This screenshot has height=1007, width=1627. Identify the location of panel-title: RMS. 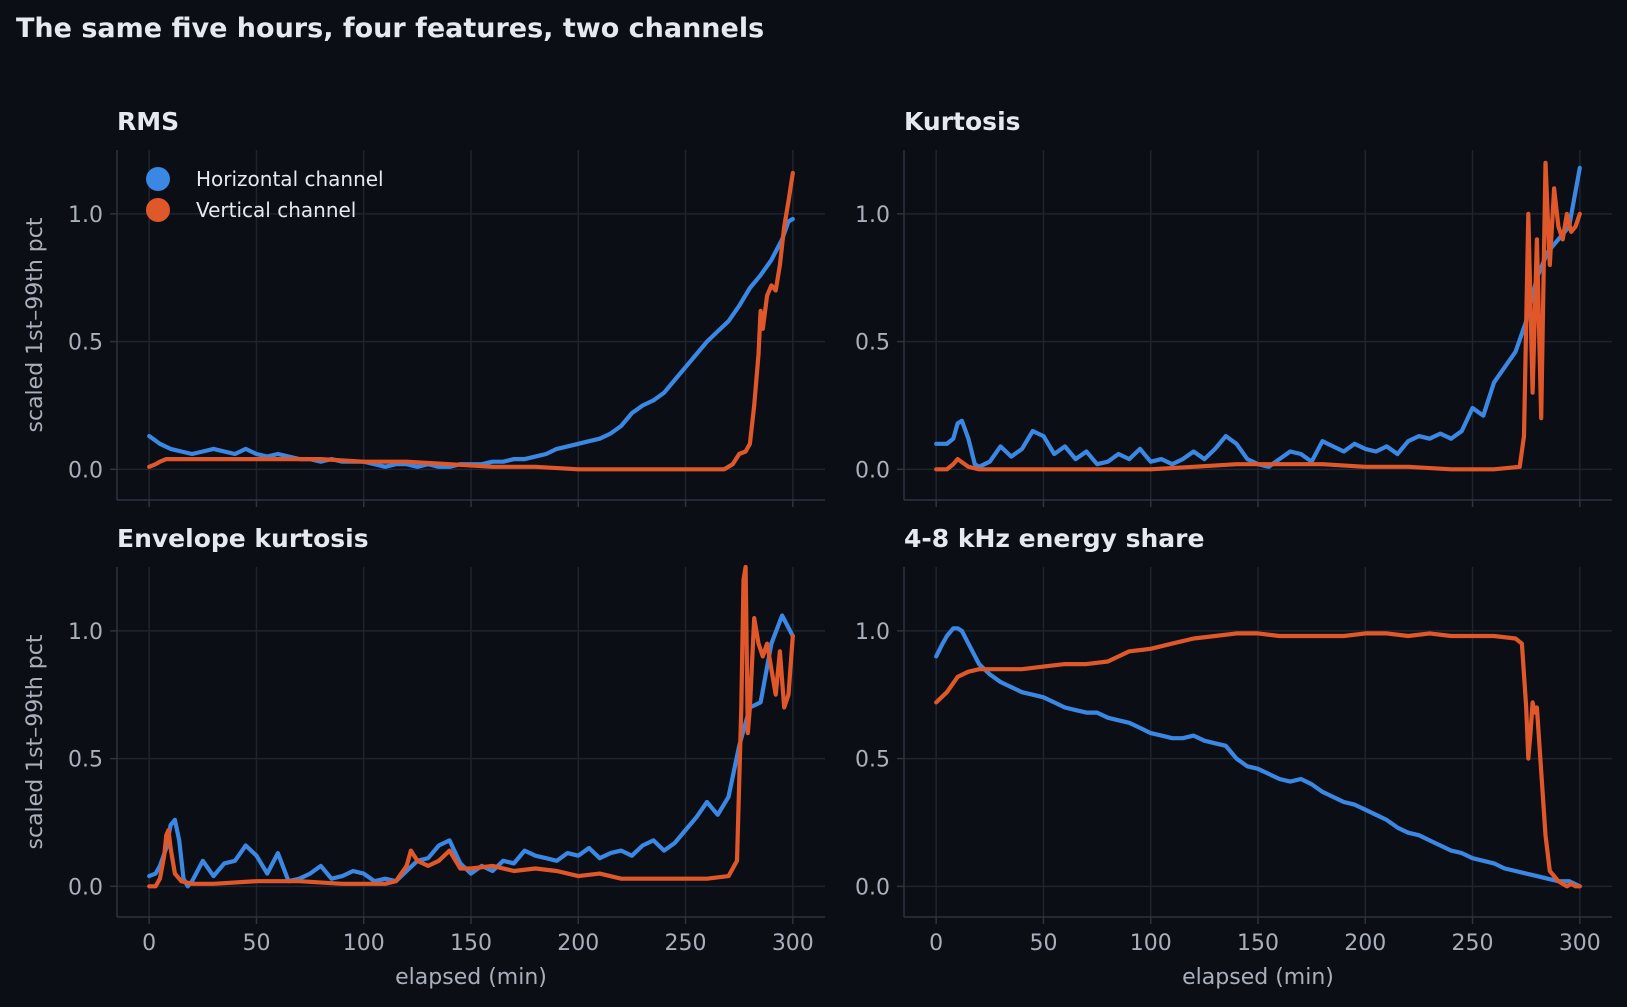
(148, 121).